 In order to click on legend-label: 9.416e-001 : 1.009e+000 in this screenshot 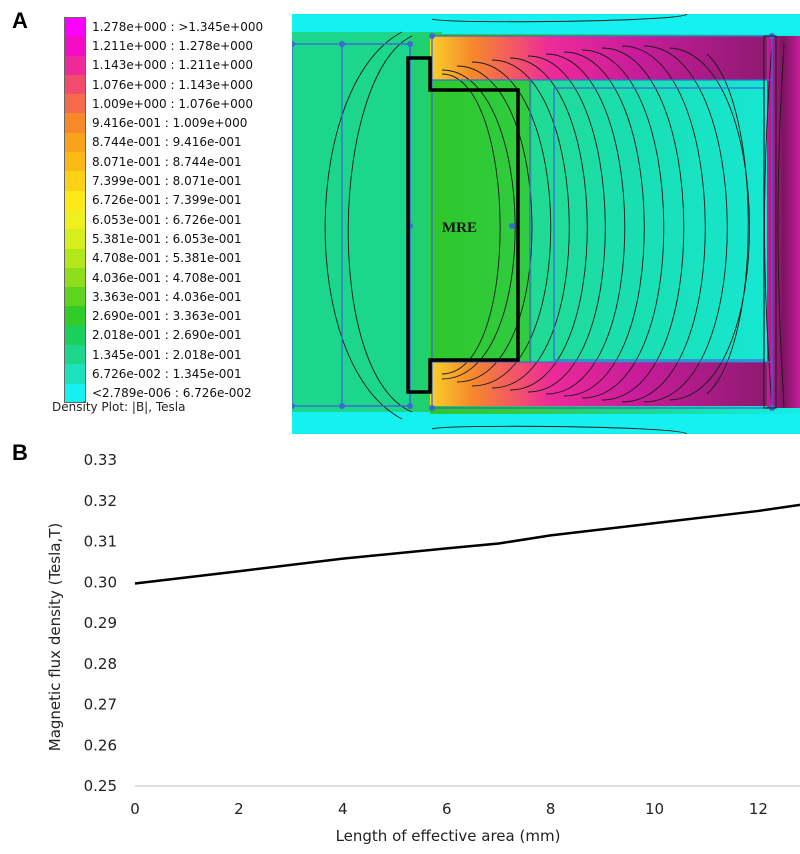, I will do `click(170, 123)`.